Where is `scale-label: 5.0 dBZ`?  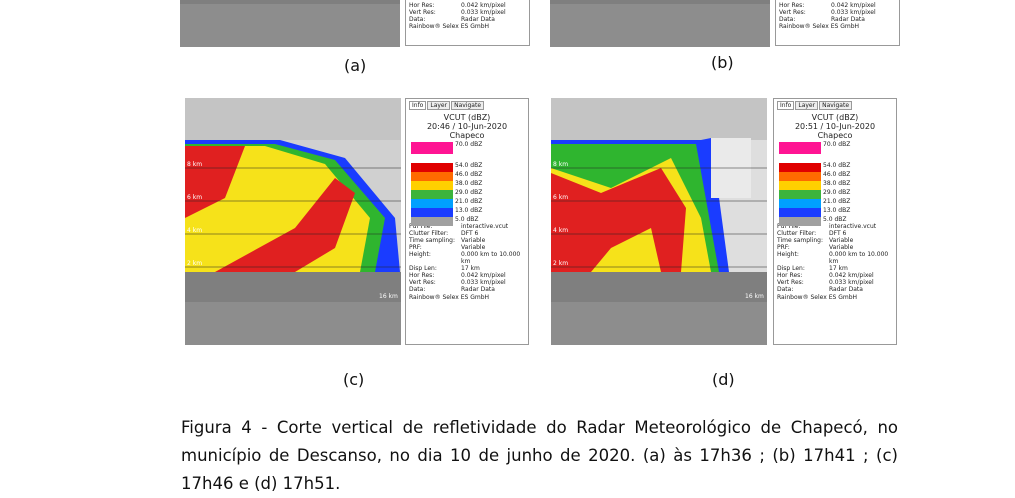 scale-label: 5.0 dBZ is located at coordinates (467, 219).